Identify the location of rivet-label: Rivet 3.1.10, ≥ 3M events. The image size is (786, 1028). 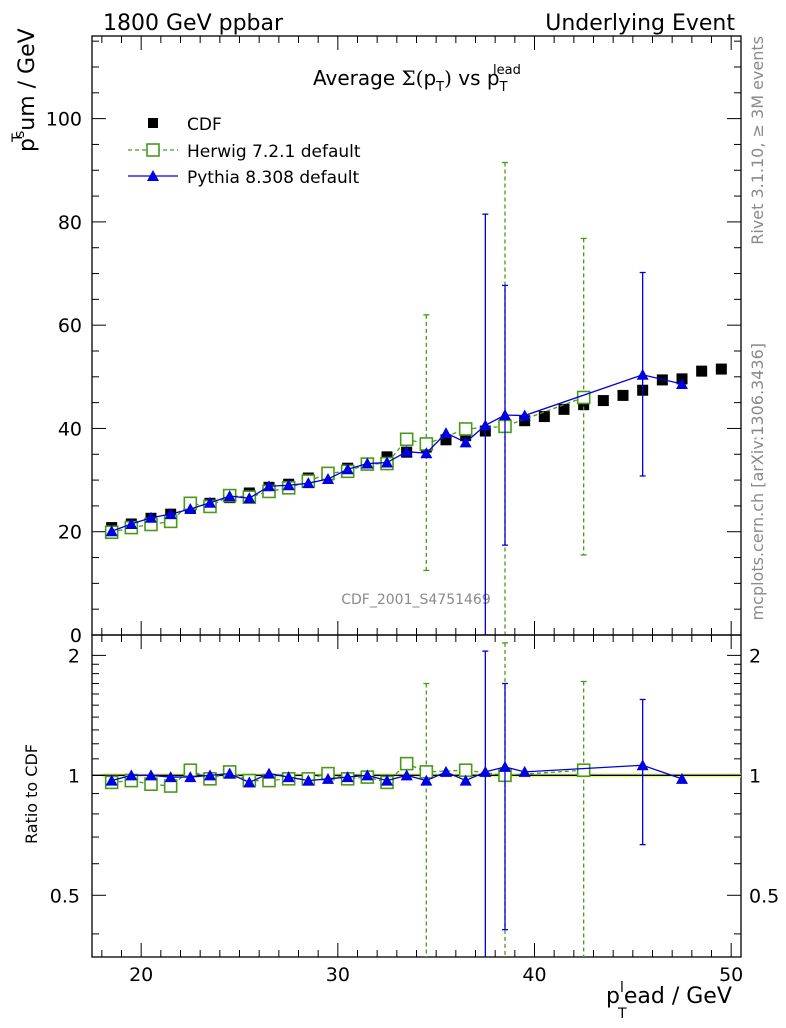
(757, 140).